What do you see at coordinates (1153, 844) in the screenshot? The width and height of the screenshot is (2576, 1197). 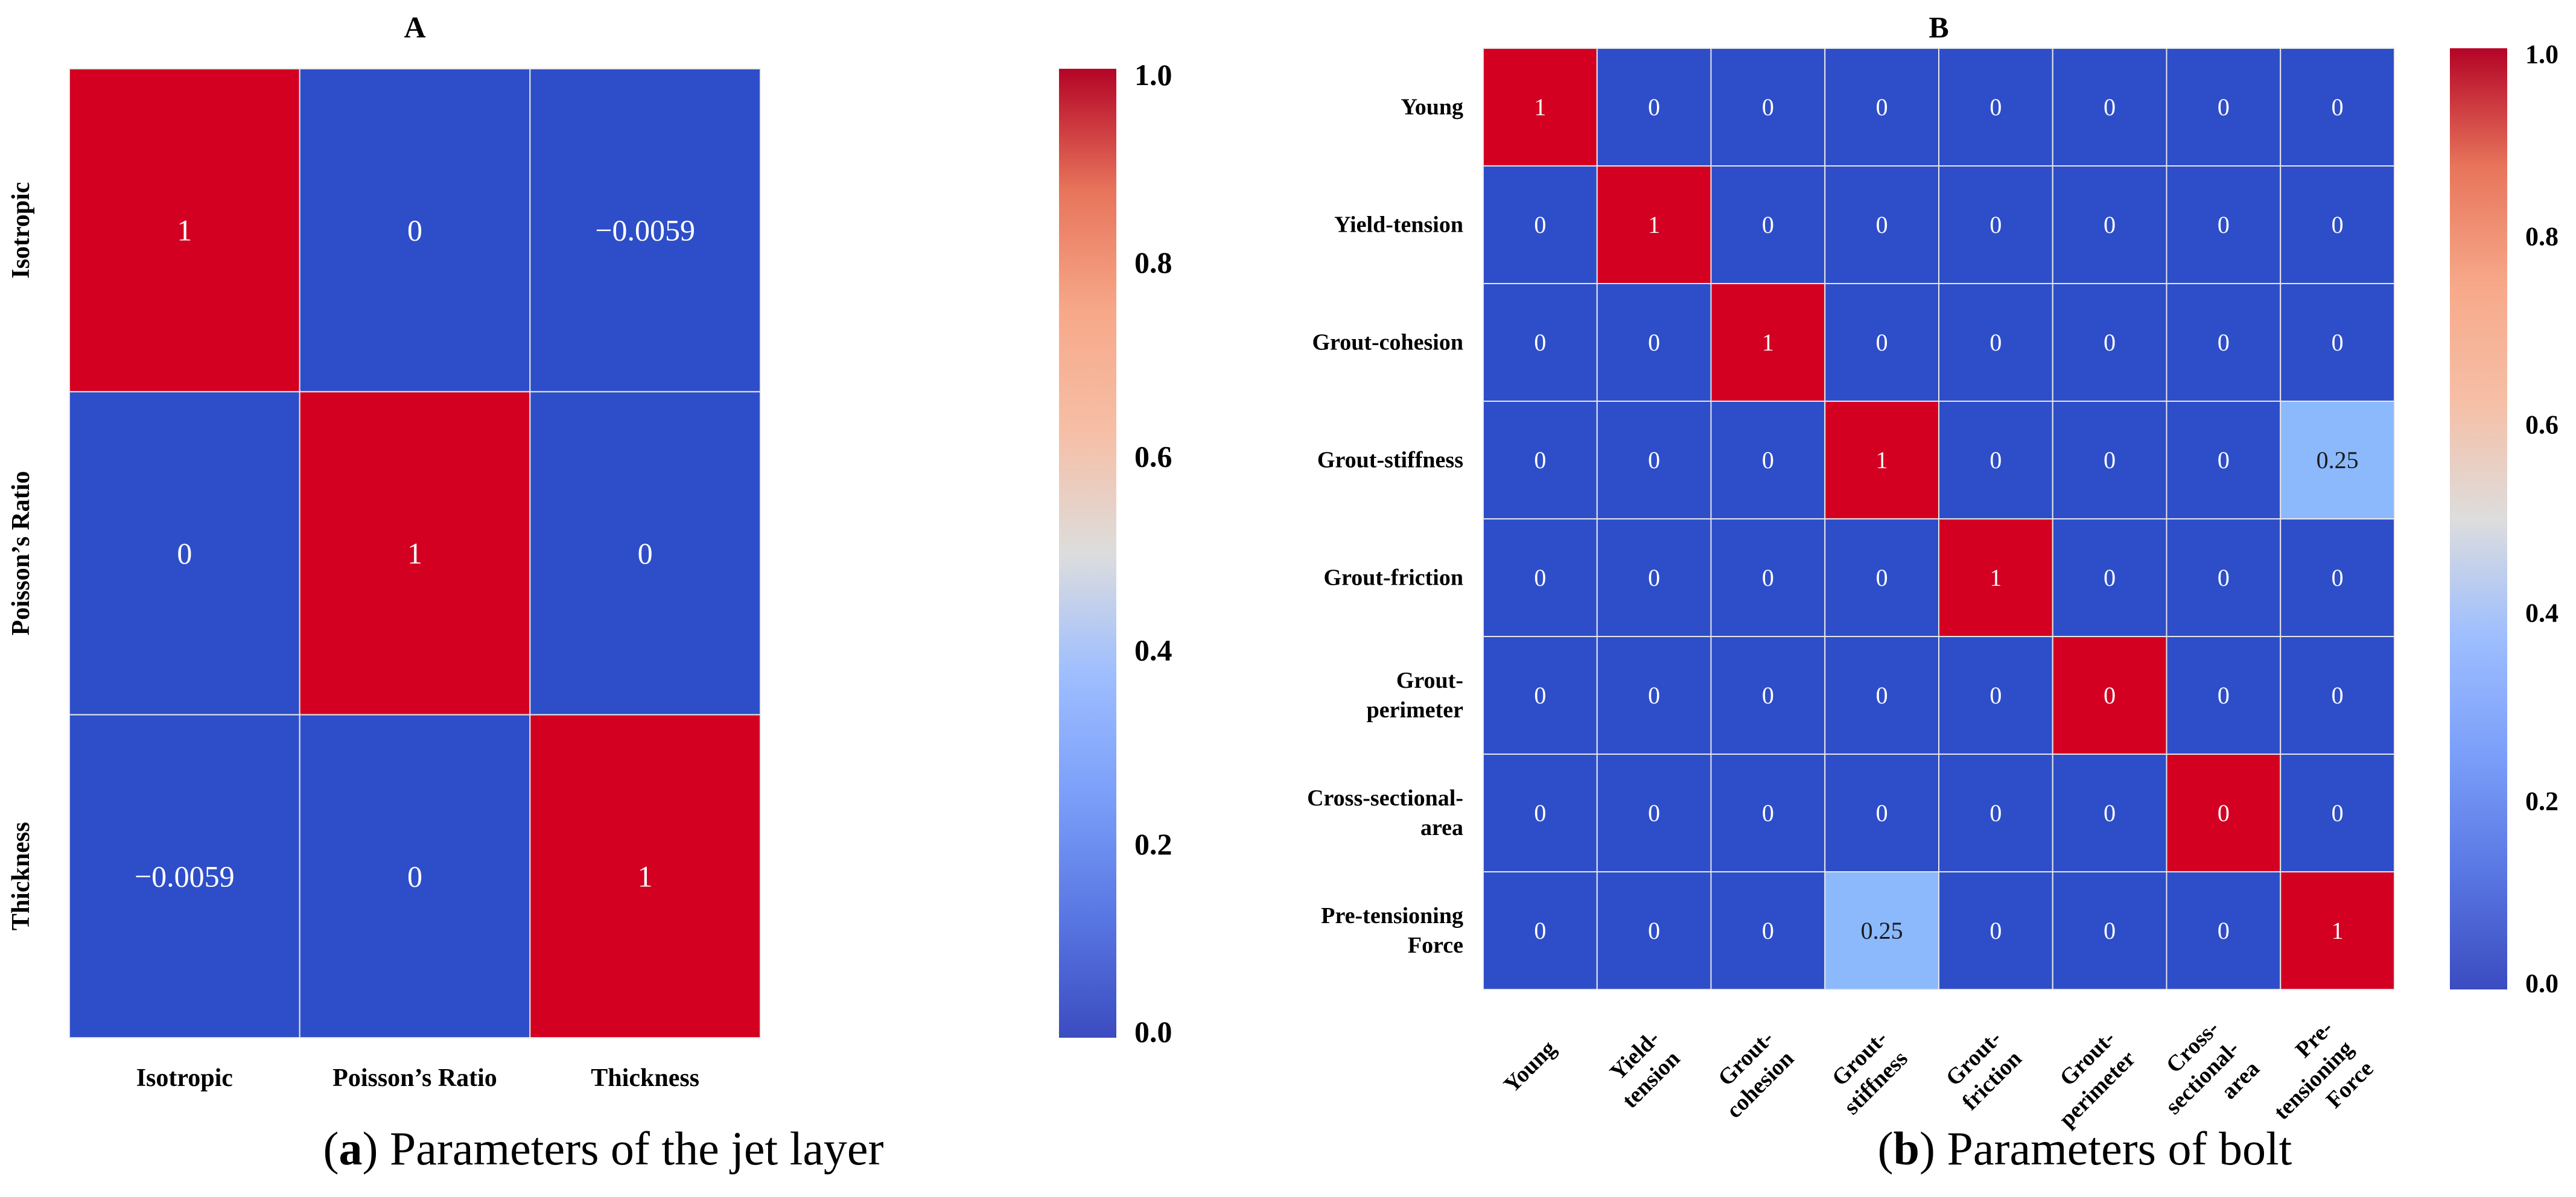 I see `colorbar-tick-label: 0.2` at bounding box center [1153, 844].